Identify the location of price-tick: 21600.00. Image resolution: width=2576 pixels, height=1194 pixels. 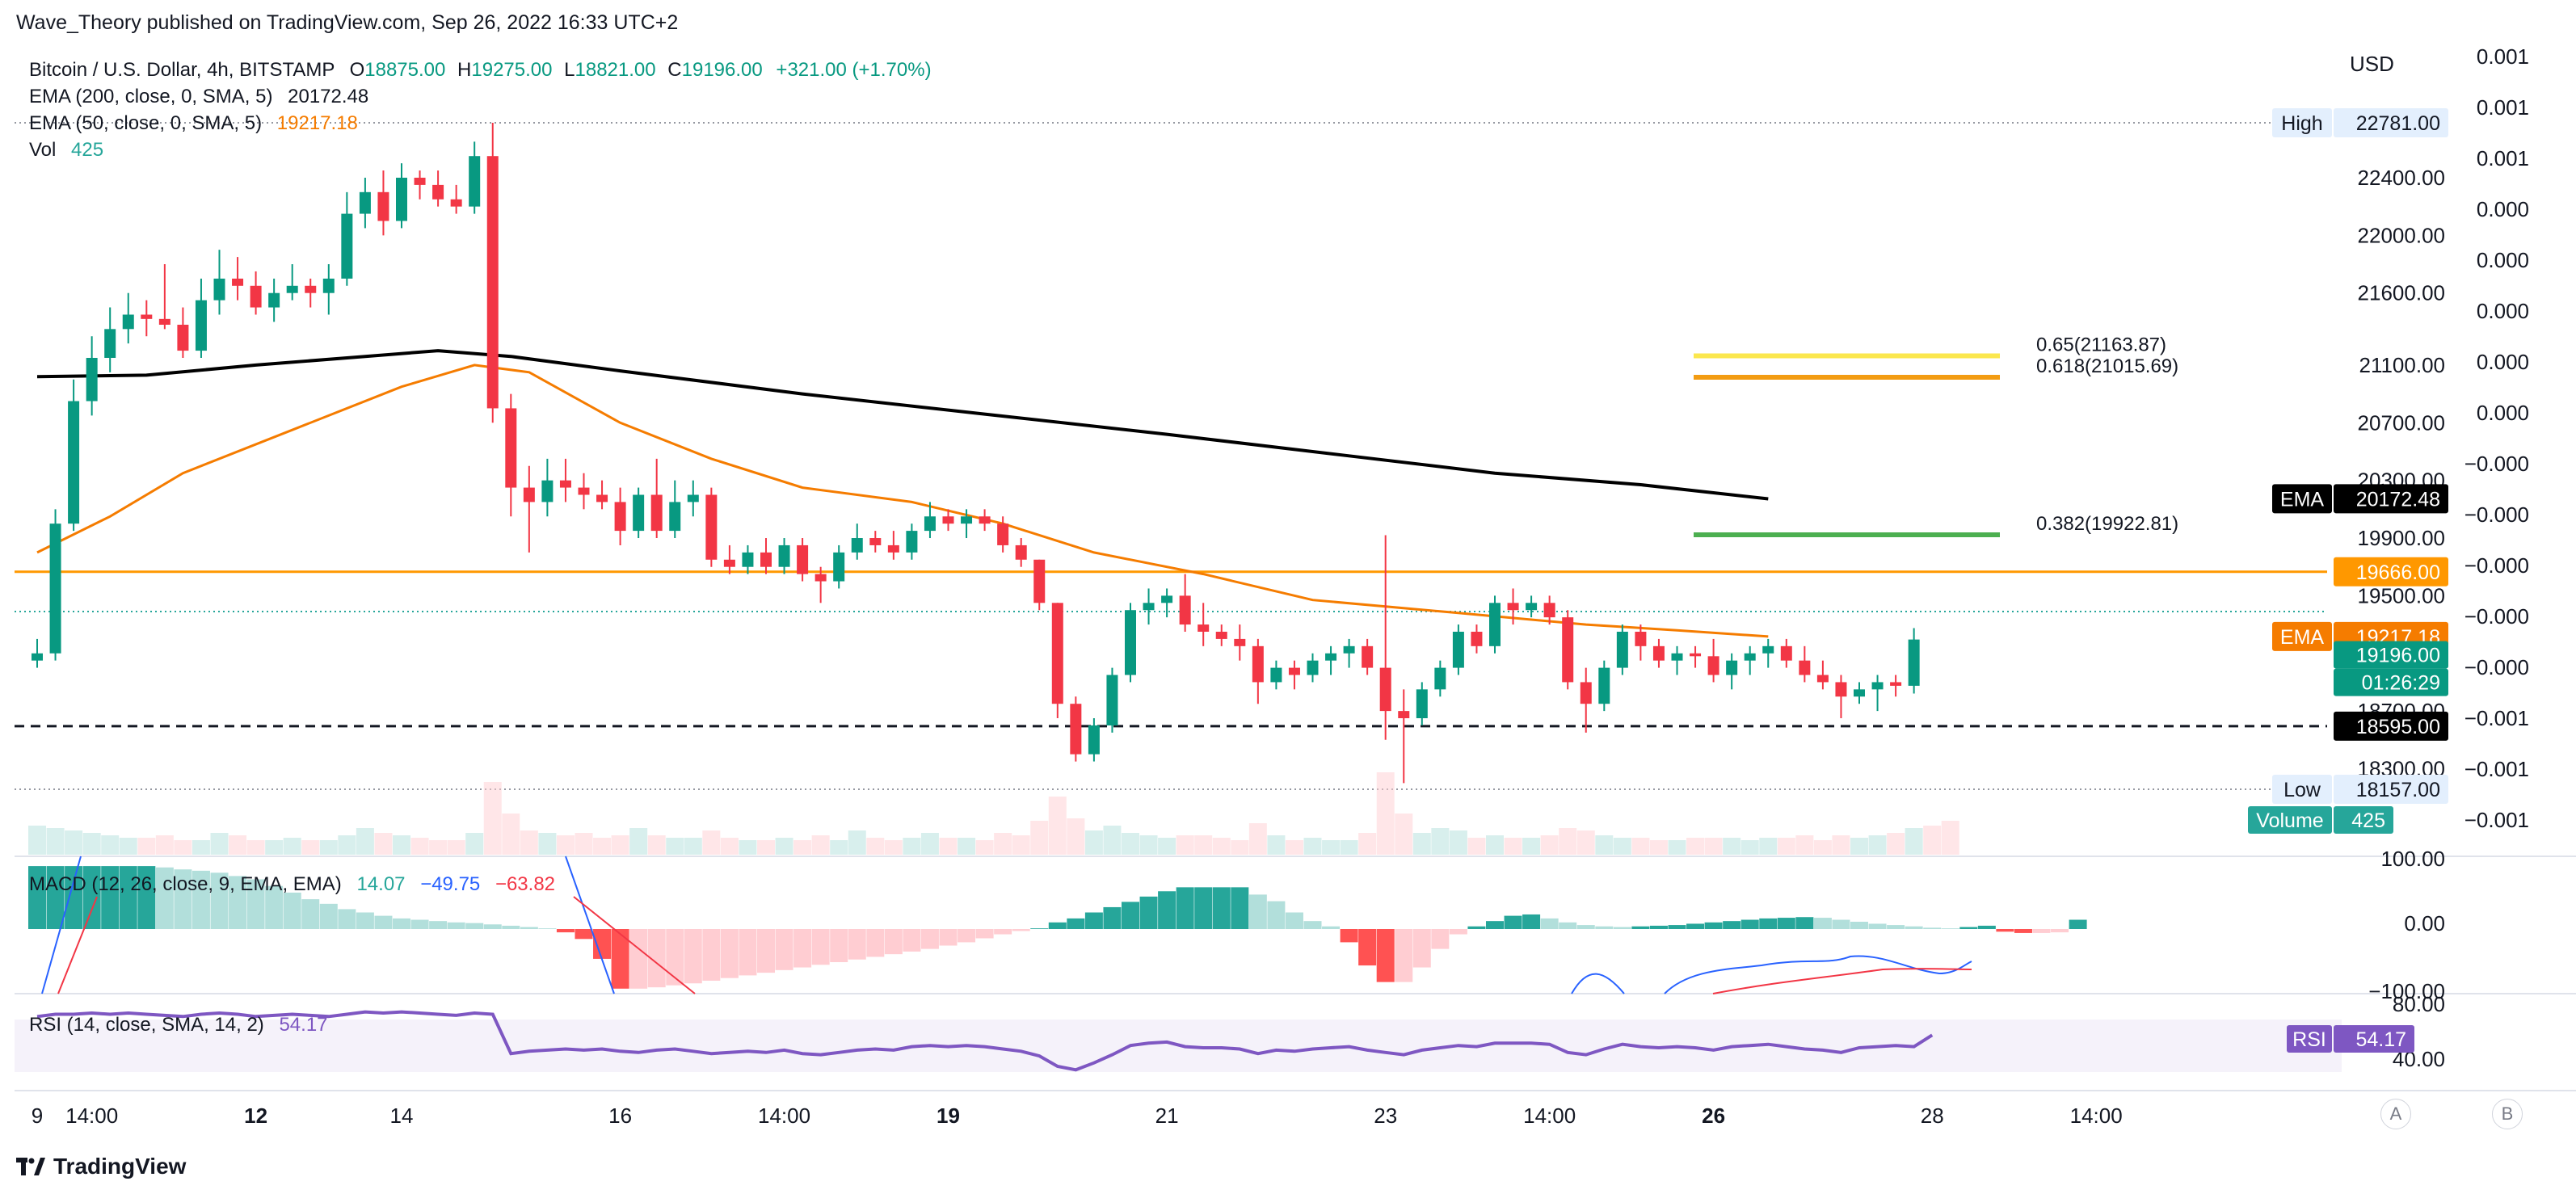
(2401, 293).